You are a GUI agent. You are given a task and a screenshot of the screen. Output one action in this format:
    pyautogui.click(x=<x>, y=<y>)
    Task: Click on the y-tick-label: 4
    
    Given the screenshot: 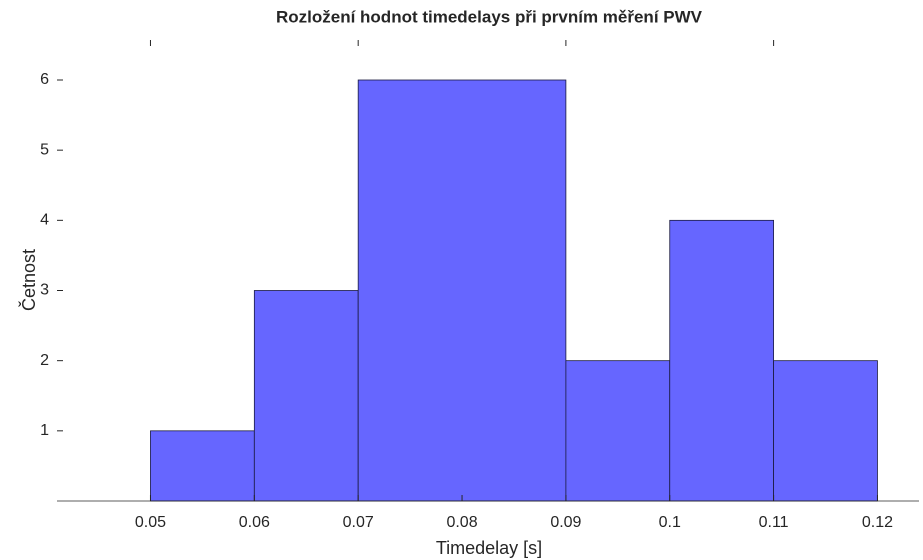 What is the action you would take?
    pyautogui.click(x=44, y=220)
    